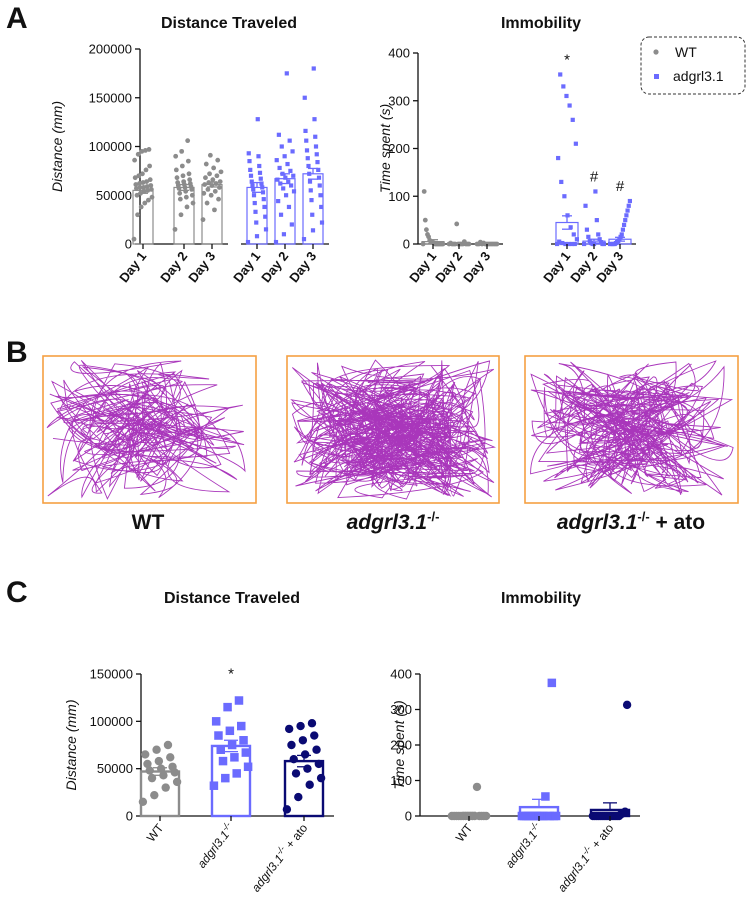 The width and height of the screenshot is (750, 905). Describe the element at coordinates (448, 267) in the screenshot. I see `x-tick-label: Day 2` at that location.